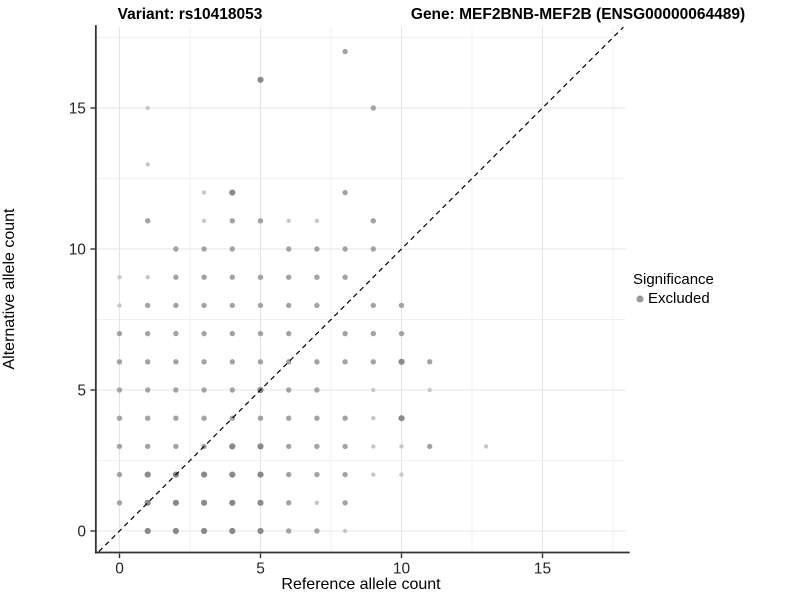 The image size is (800, 600). What do you see at coordinates (673, 279) in the screenshot?
I see `legend-title: Significance` at bounding box center [673, 279].